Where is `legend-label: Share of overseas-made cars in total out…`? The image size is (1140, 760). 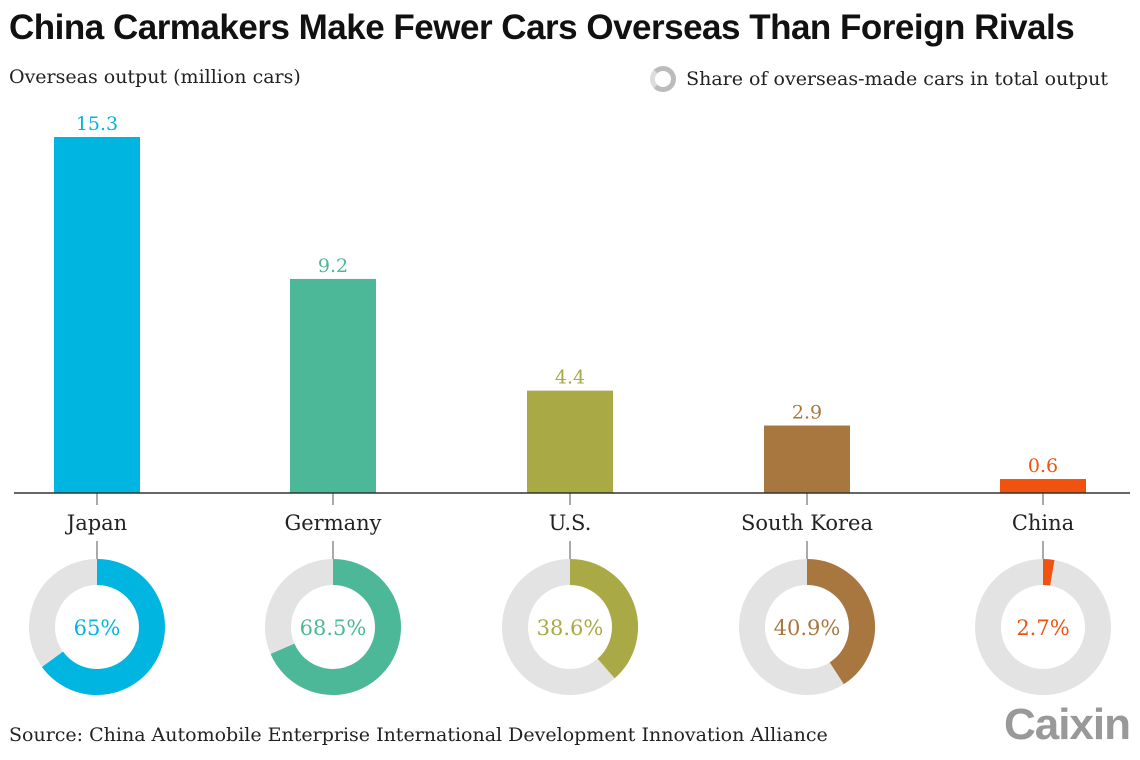 legend-label: Share of overseas-made cars in total out… is located at coordinates (897, 79).